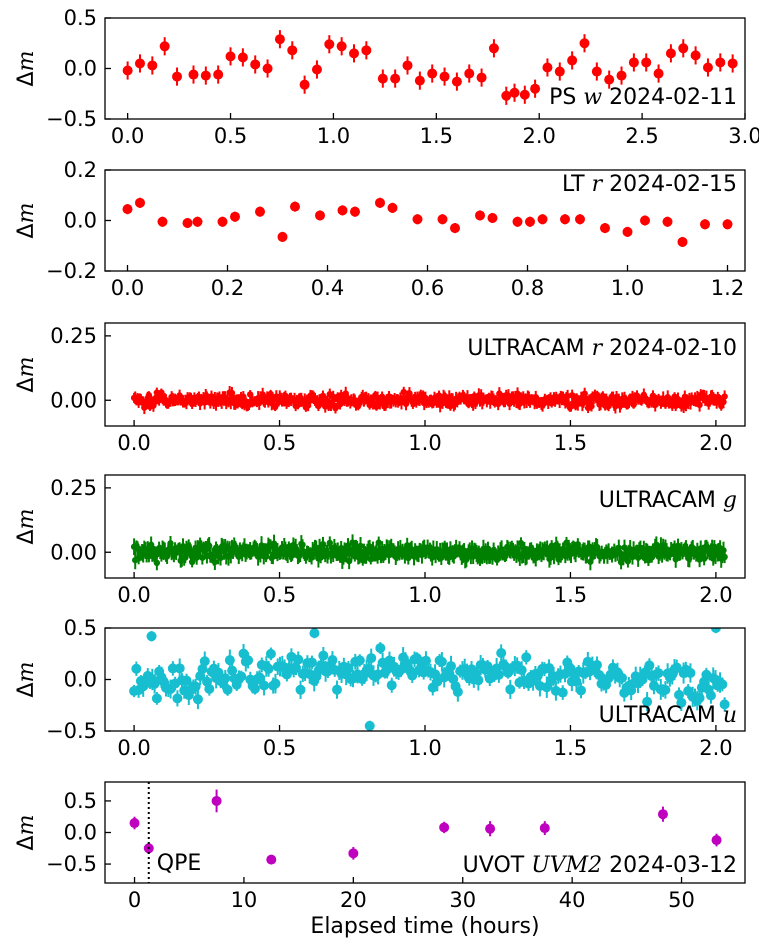  I want to click on x-tick-label: 3.0, so click(743, 136).